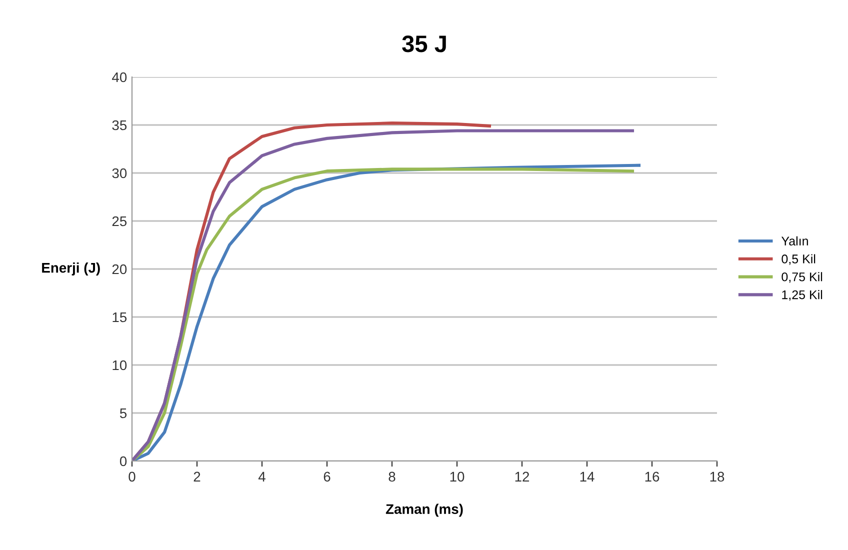 The width and height of the screenshot is (848, 550). What do you see at coordinates (522, 477) in the screenshot?
I see `x-tick-label: 12` at bounding box center [522, 477].